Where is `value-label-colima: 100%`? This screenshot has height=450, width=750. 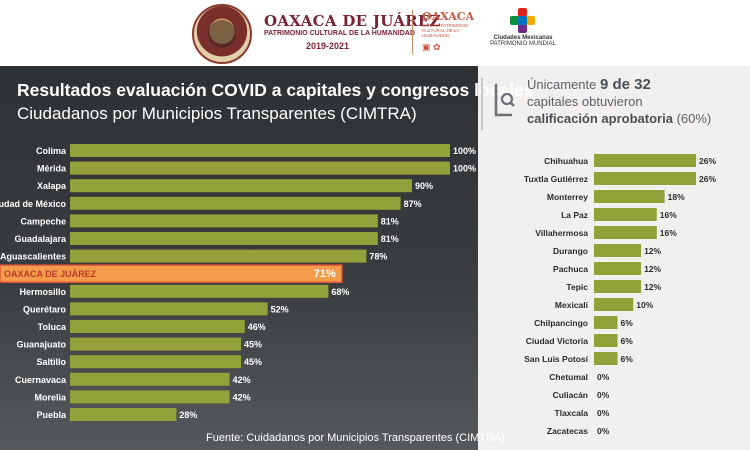 value-label-colima: 100% is located at coordinates (464, 151).